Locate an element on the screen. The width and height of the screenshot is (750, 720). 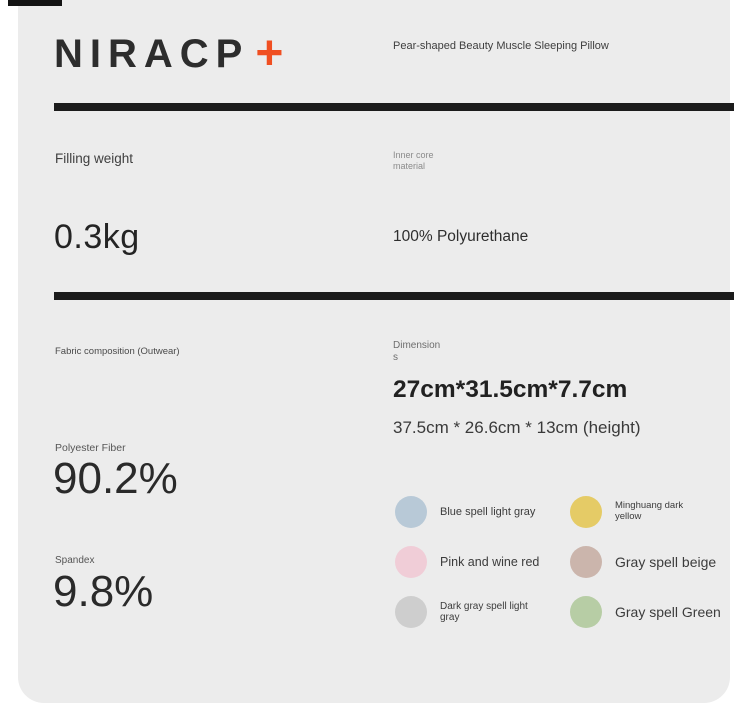
fabric-component-name: Polyester Fiber is located at coordinates (90, 448).